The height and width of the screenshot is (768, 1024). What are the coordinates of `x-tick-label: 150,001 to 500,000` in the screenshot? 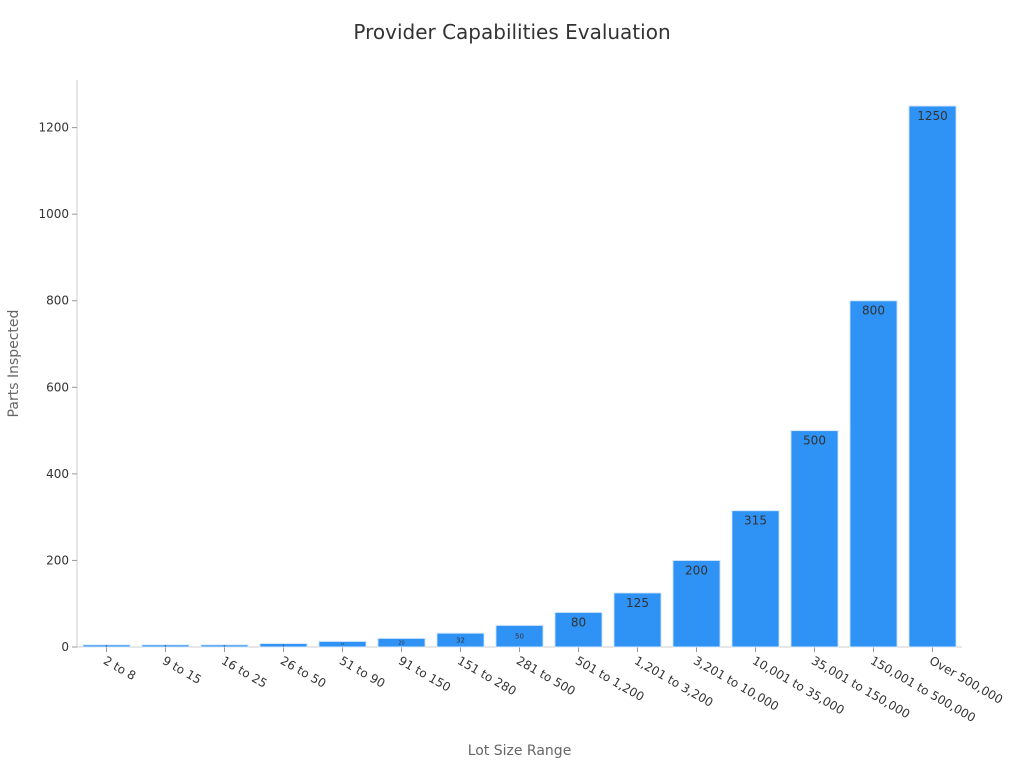 It's located at (923, 689).